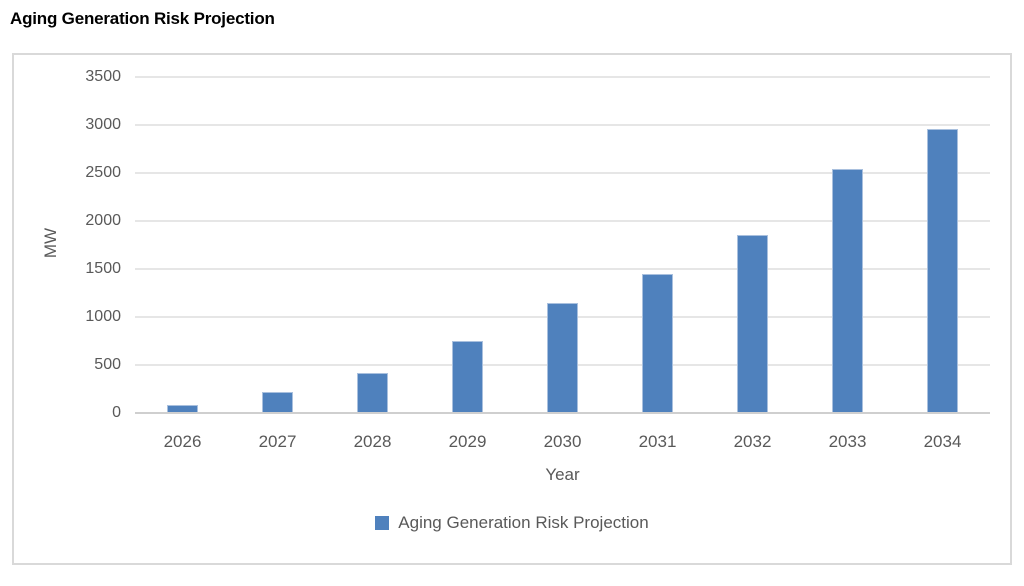 The height and width of the screenshot is (586, 1024). What do you see at coordinates (182, 441) in the screenshot?
I see `x-axis-tick-label-2026: 2026` at bounding box center [182, 441].